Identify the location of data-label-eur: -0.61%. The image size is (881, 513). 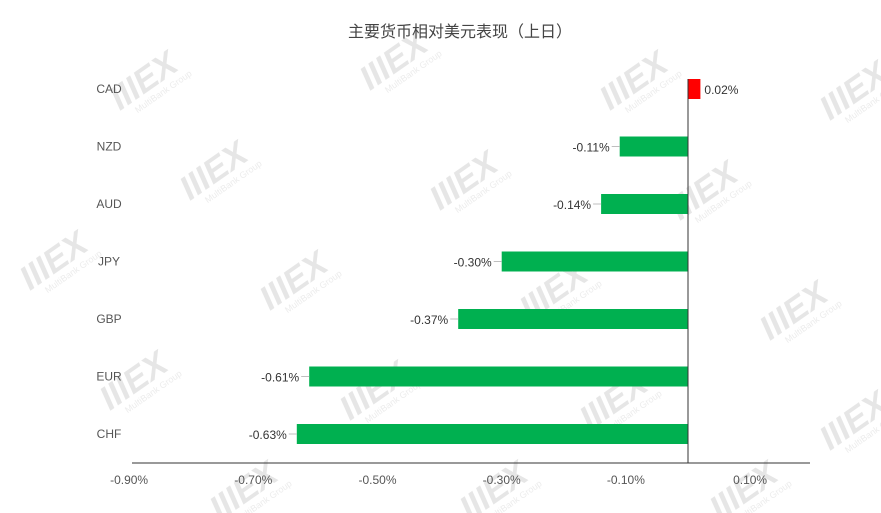
(280, 378).